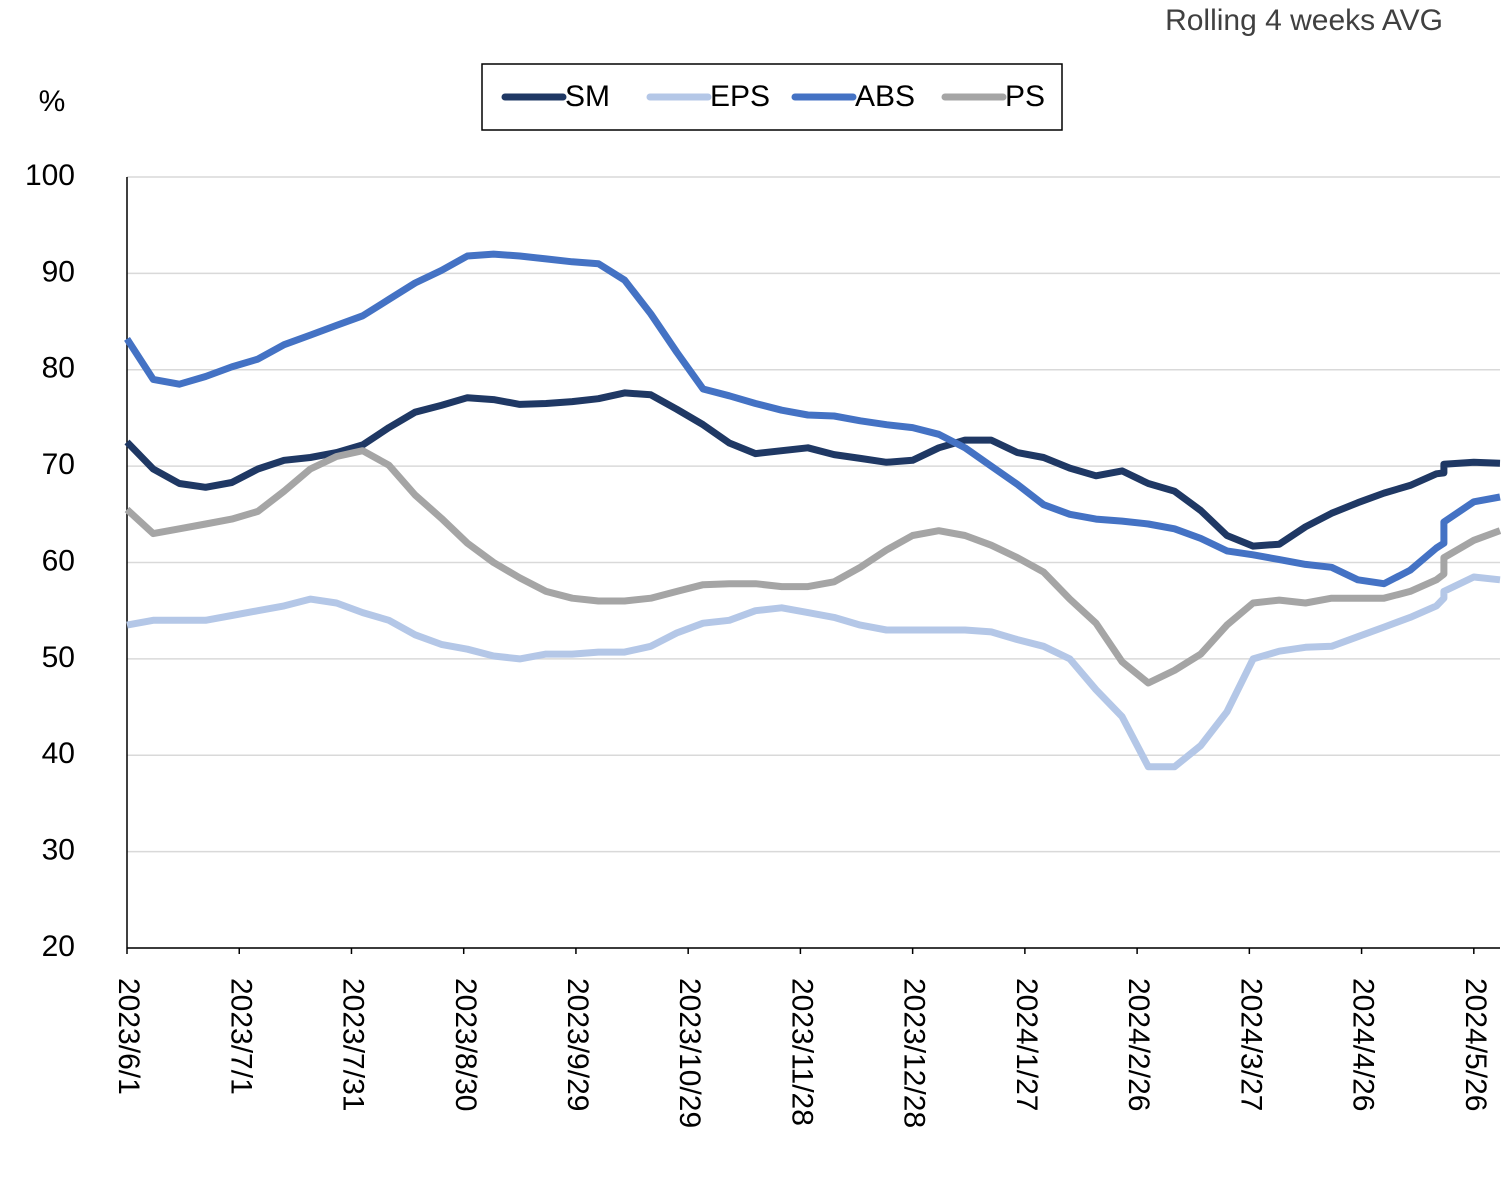 Image resolution: width=1501 pixels, height=1186 pixels. What do you see at coordinates (58, 271) in the screenshot?
I see `y-tick-label: 90` at bounding box center [58, 271].